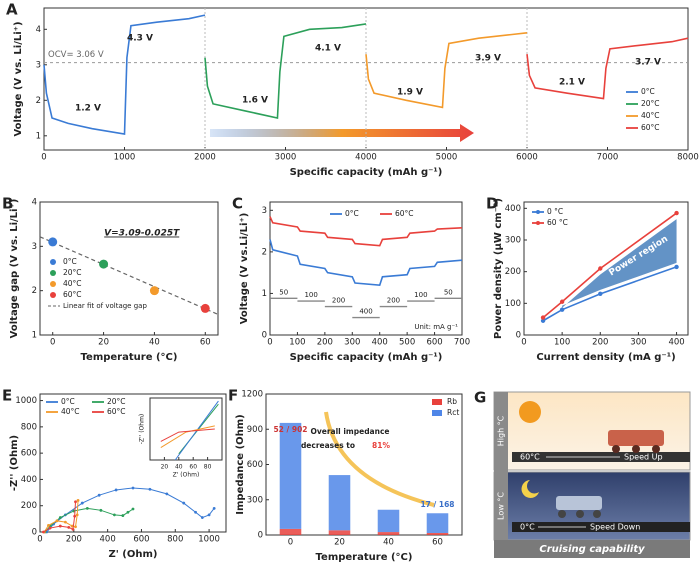 The height and width of the screenshot is (571, 700). I want to click on x-tick-label: 100, so click(562, 343).